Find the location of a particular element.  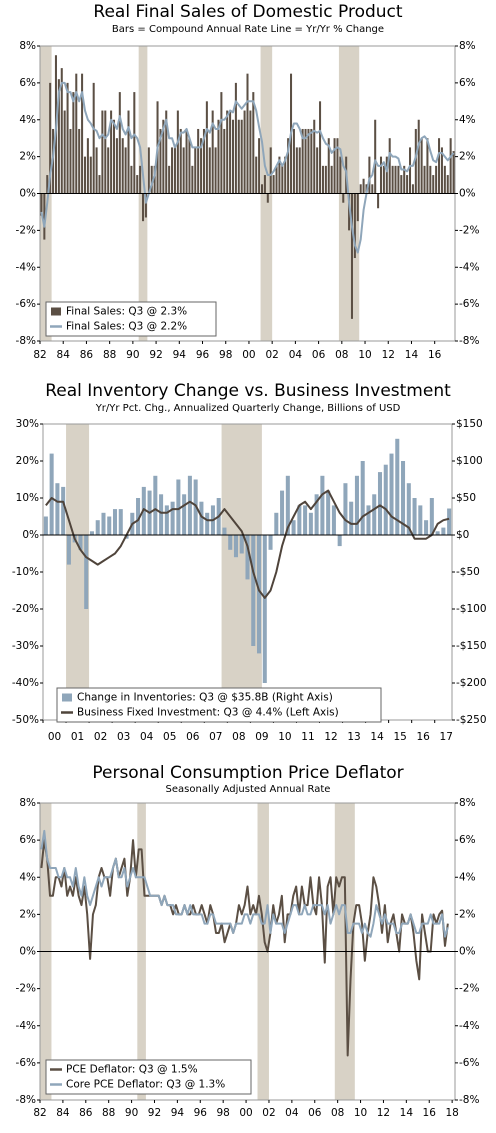

y-tick-label: 20% is located at coordinates (27, 461).